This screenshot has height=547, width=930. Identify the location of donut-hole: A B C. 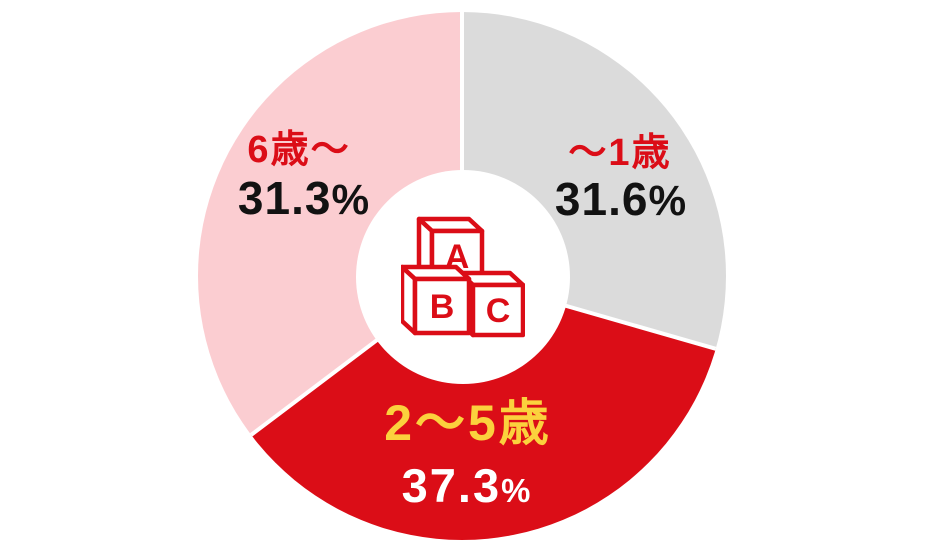
(463, 277).